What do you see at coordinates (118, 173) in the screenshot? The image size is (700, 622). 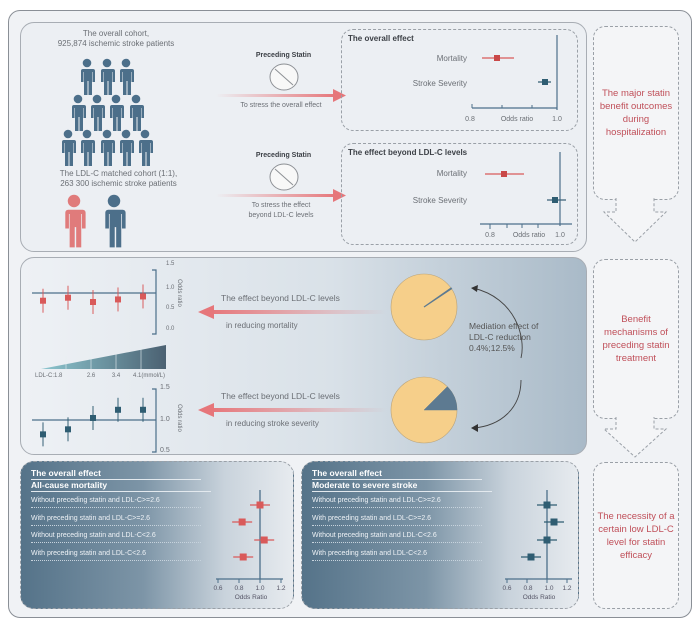 I see `matched-cohort-line1: The LDL-C matched cohort (1:1),` at bounding box center [118, 173].